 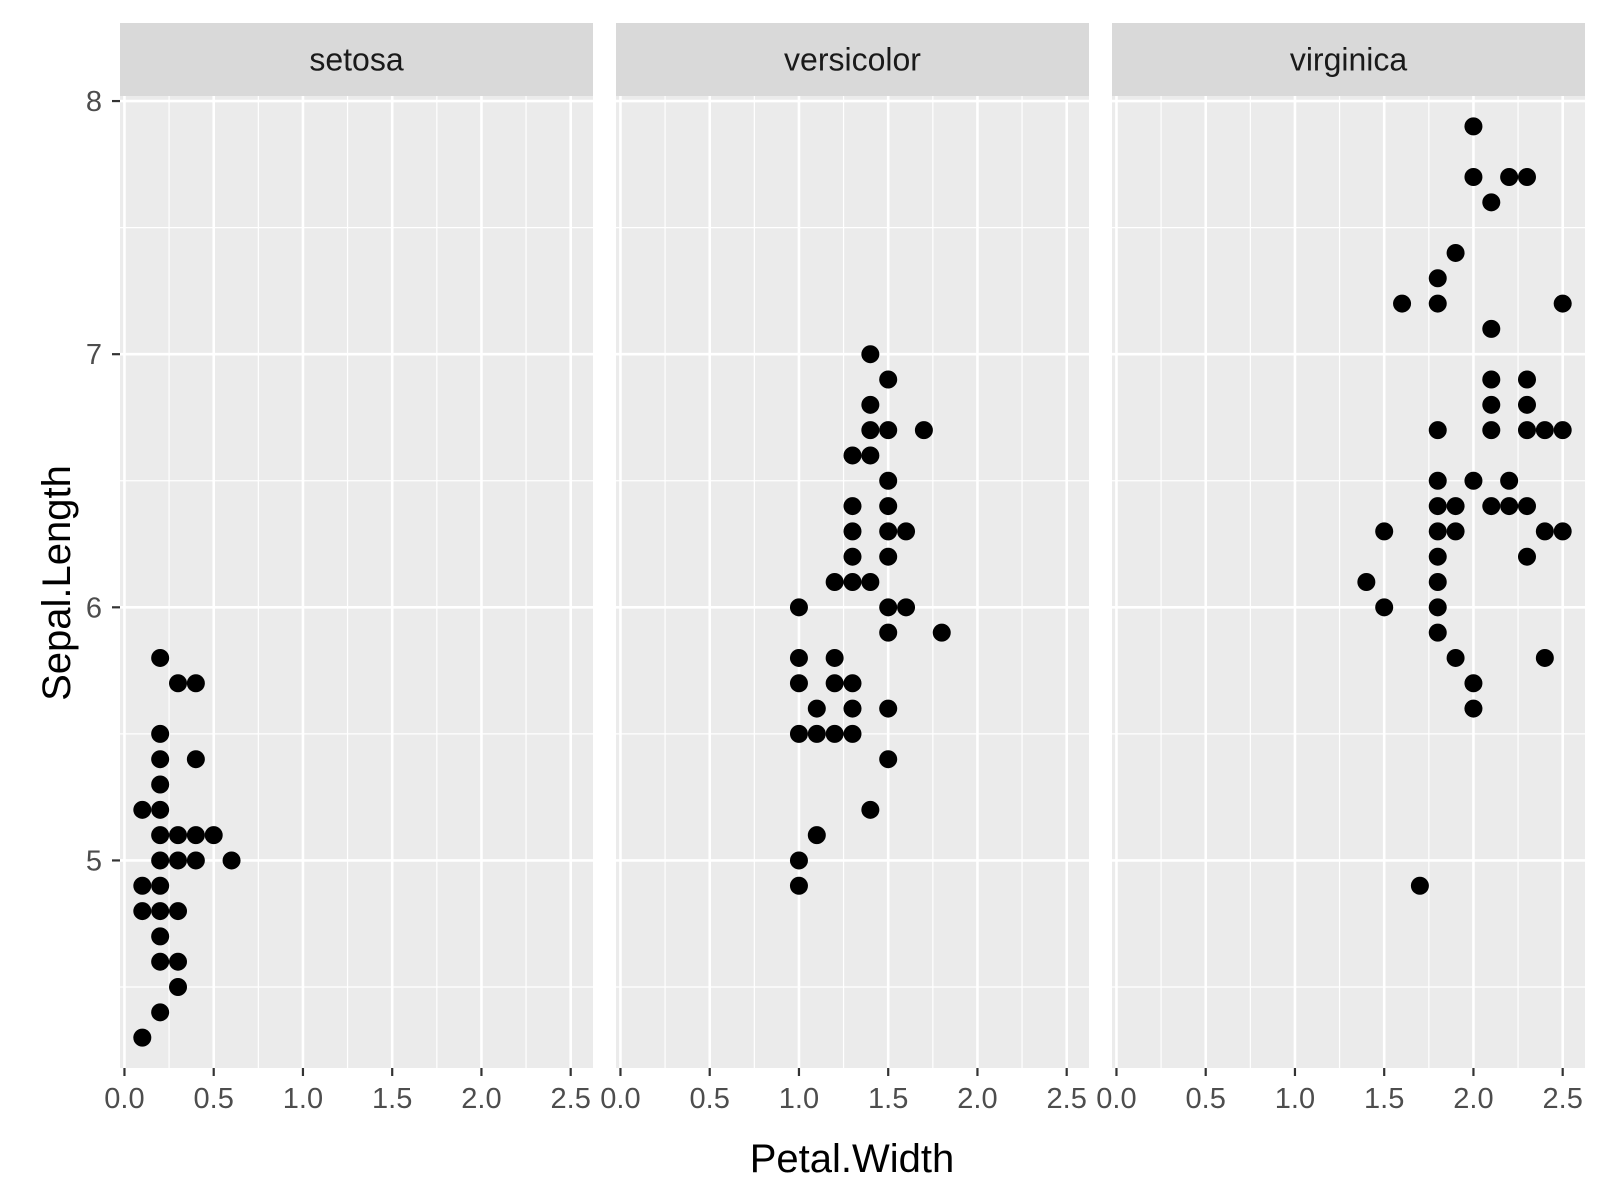 I want to click on facet-strip-label: versicolor, so click(x=852, y=60).